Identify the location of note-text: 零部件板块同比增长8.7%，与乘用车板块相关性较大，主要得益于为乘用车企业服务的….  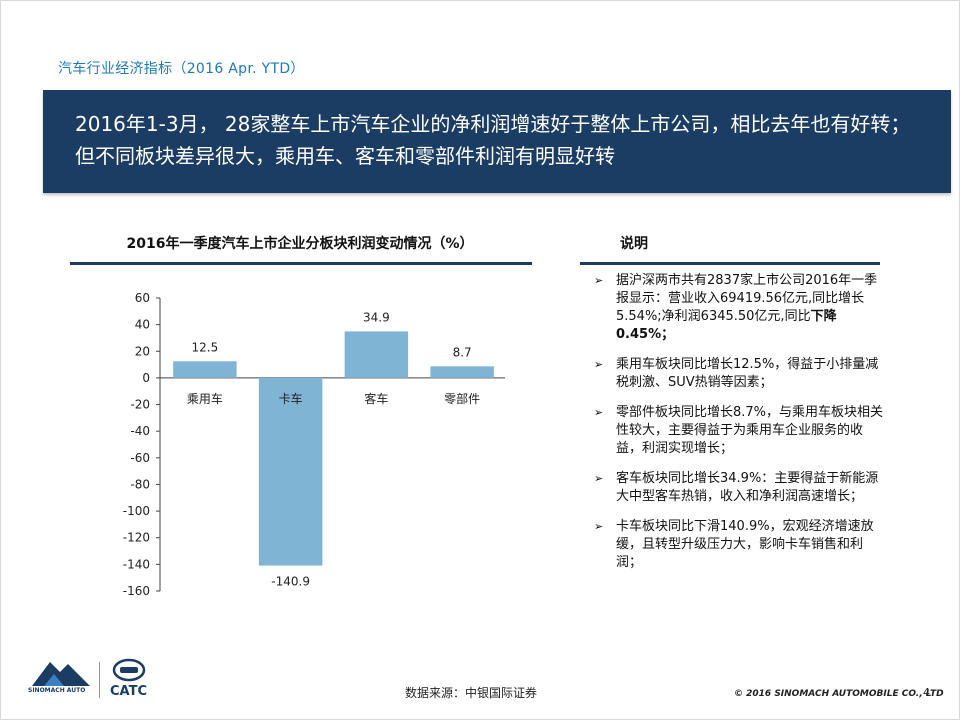
(750, 430).